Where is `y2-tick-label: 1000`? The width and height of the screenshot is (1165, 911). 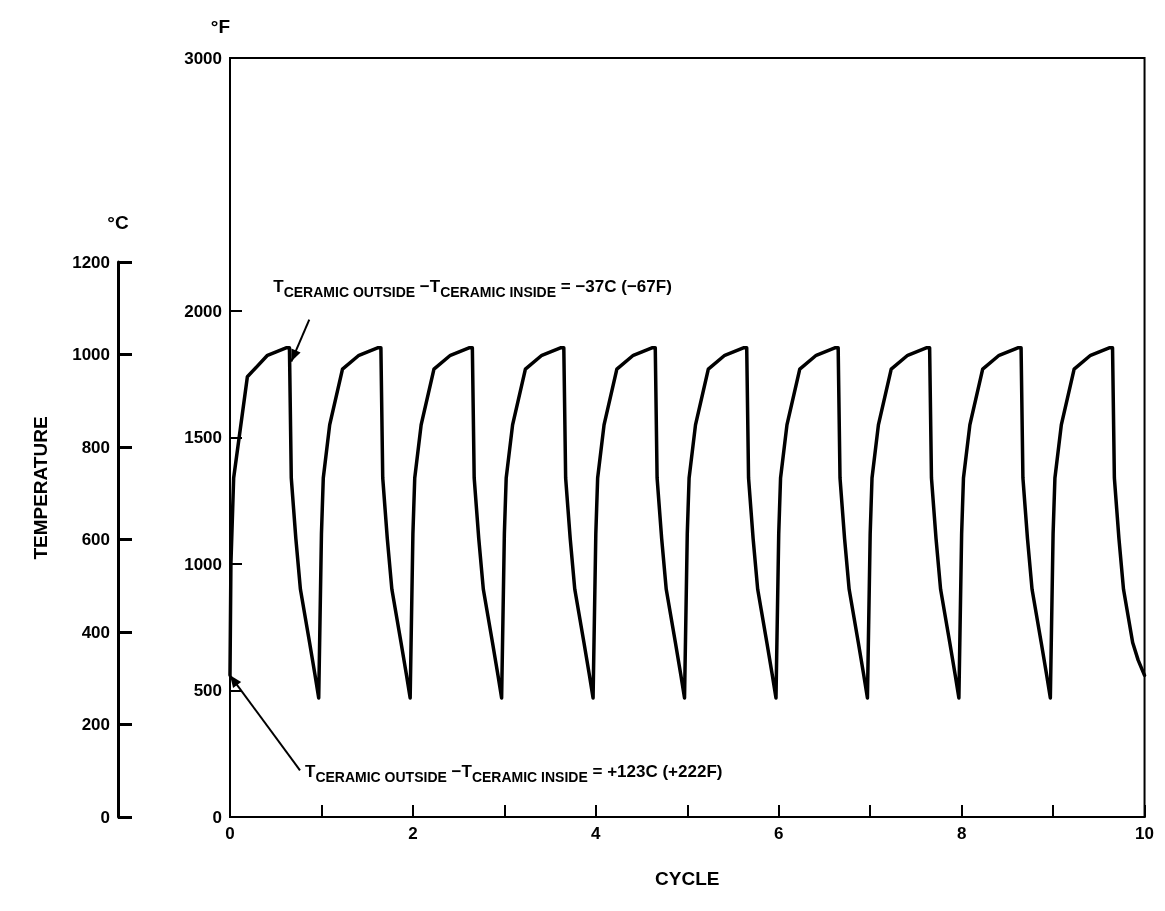 y2-tick-label: 1000 is located at coordinates (91, 354).